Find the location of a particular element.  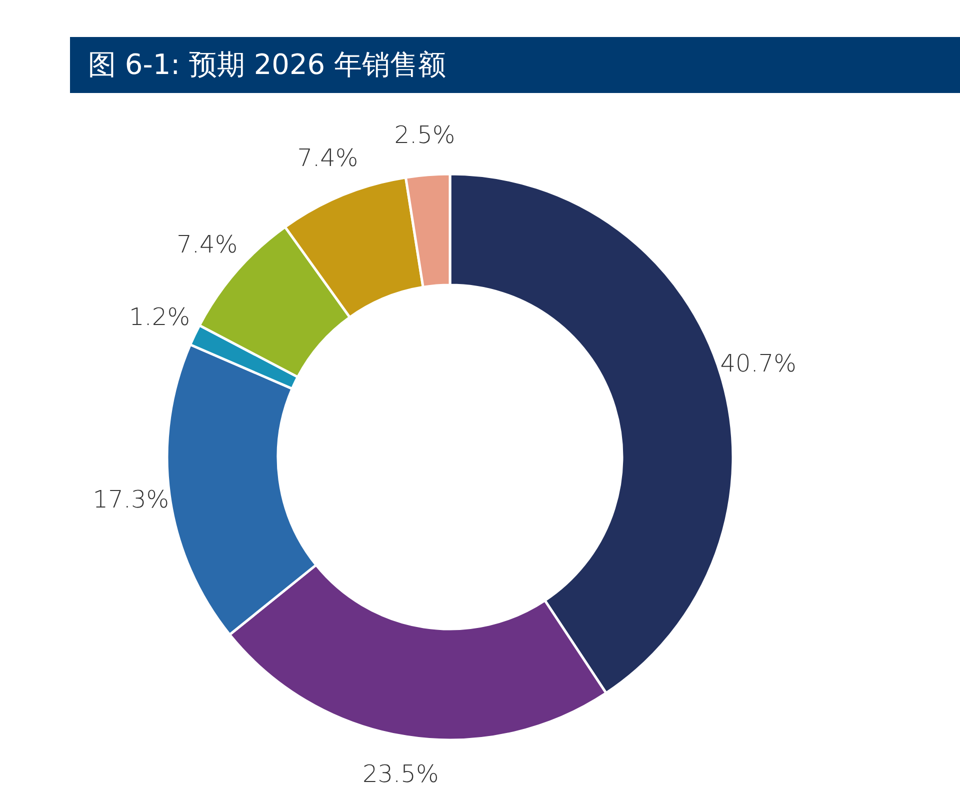

data-label: 23.5% is located at coordinates (400, 774).